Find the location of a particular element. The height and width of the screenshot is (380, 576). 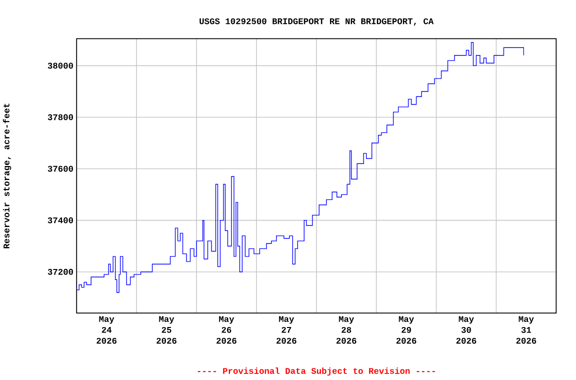

x-tick-label: May 30 2026 is located at coordinates (466, 330).